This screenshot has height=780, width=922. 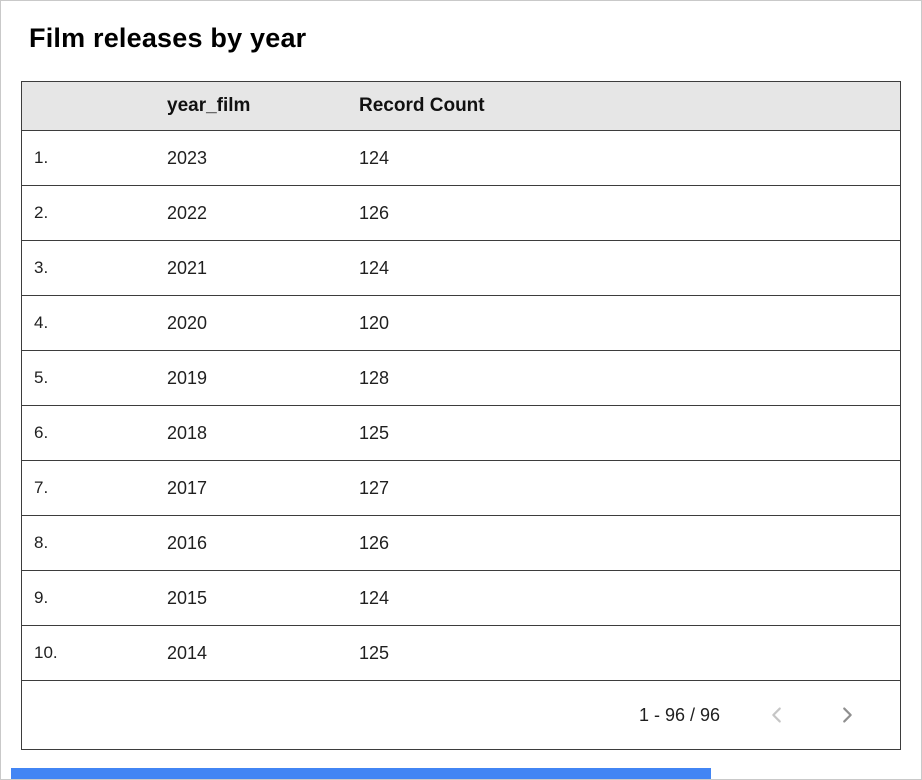 What do you see at coordinates (263, 653) in the screenshot?
I see `cell-year: 2014` at bounding box center [263, 653].